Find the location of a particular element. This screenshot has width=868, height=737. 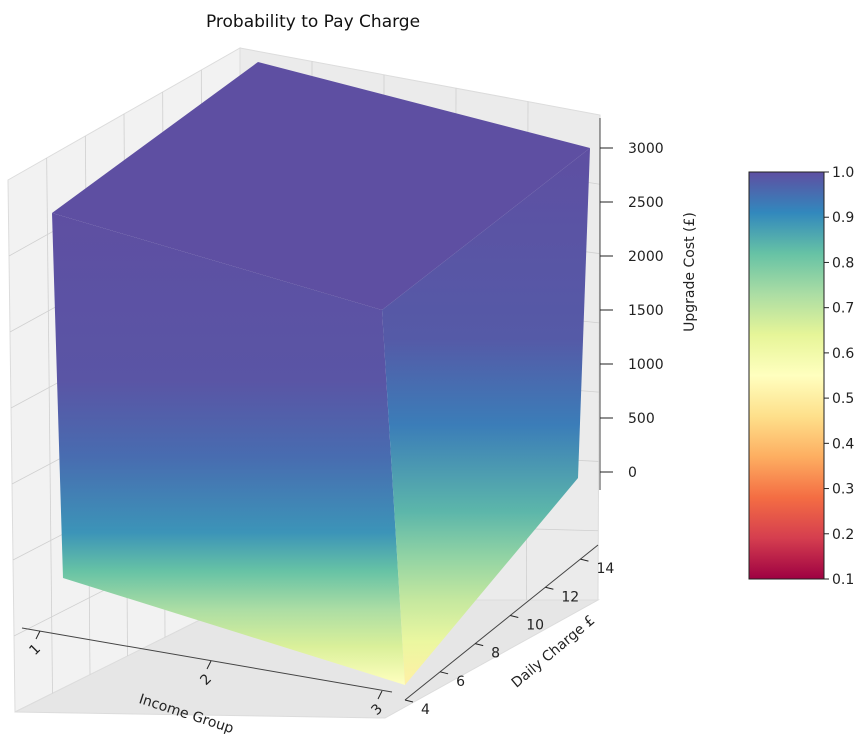

colorbar-tick-label: 0.3 is located at coordinates (843, 490).